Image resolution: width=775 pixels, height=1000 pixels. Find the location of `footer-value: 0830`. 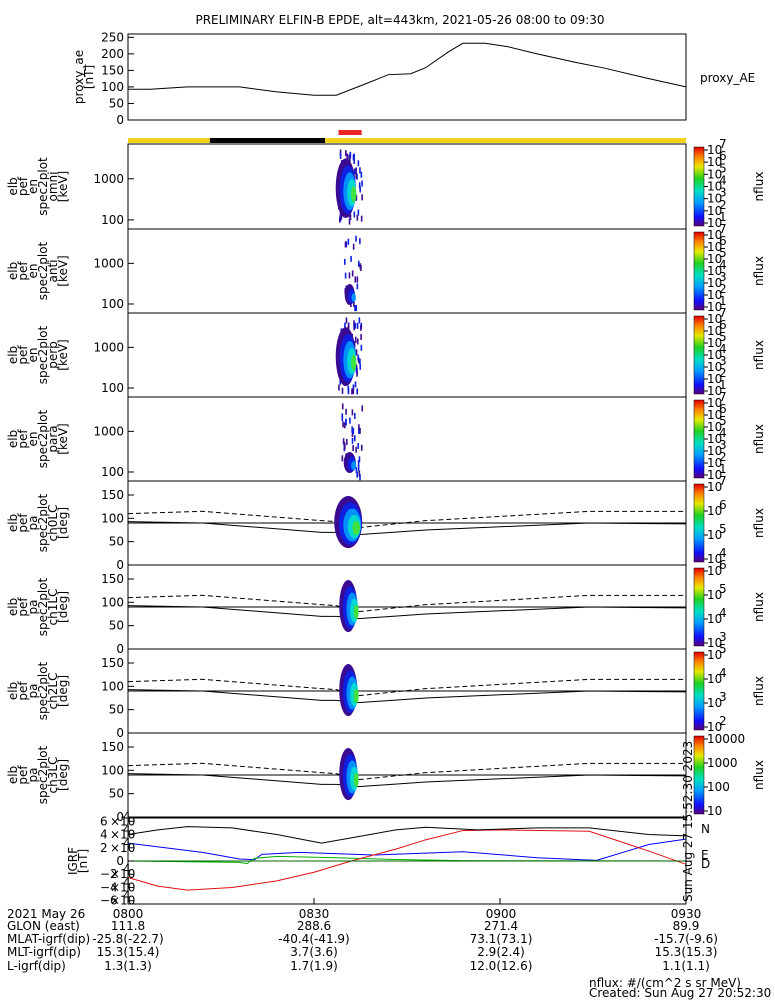

footer-value: 0830 is located at coordinates (314, 914).